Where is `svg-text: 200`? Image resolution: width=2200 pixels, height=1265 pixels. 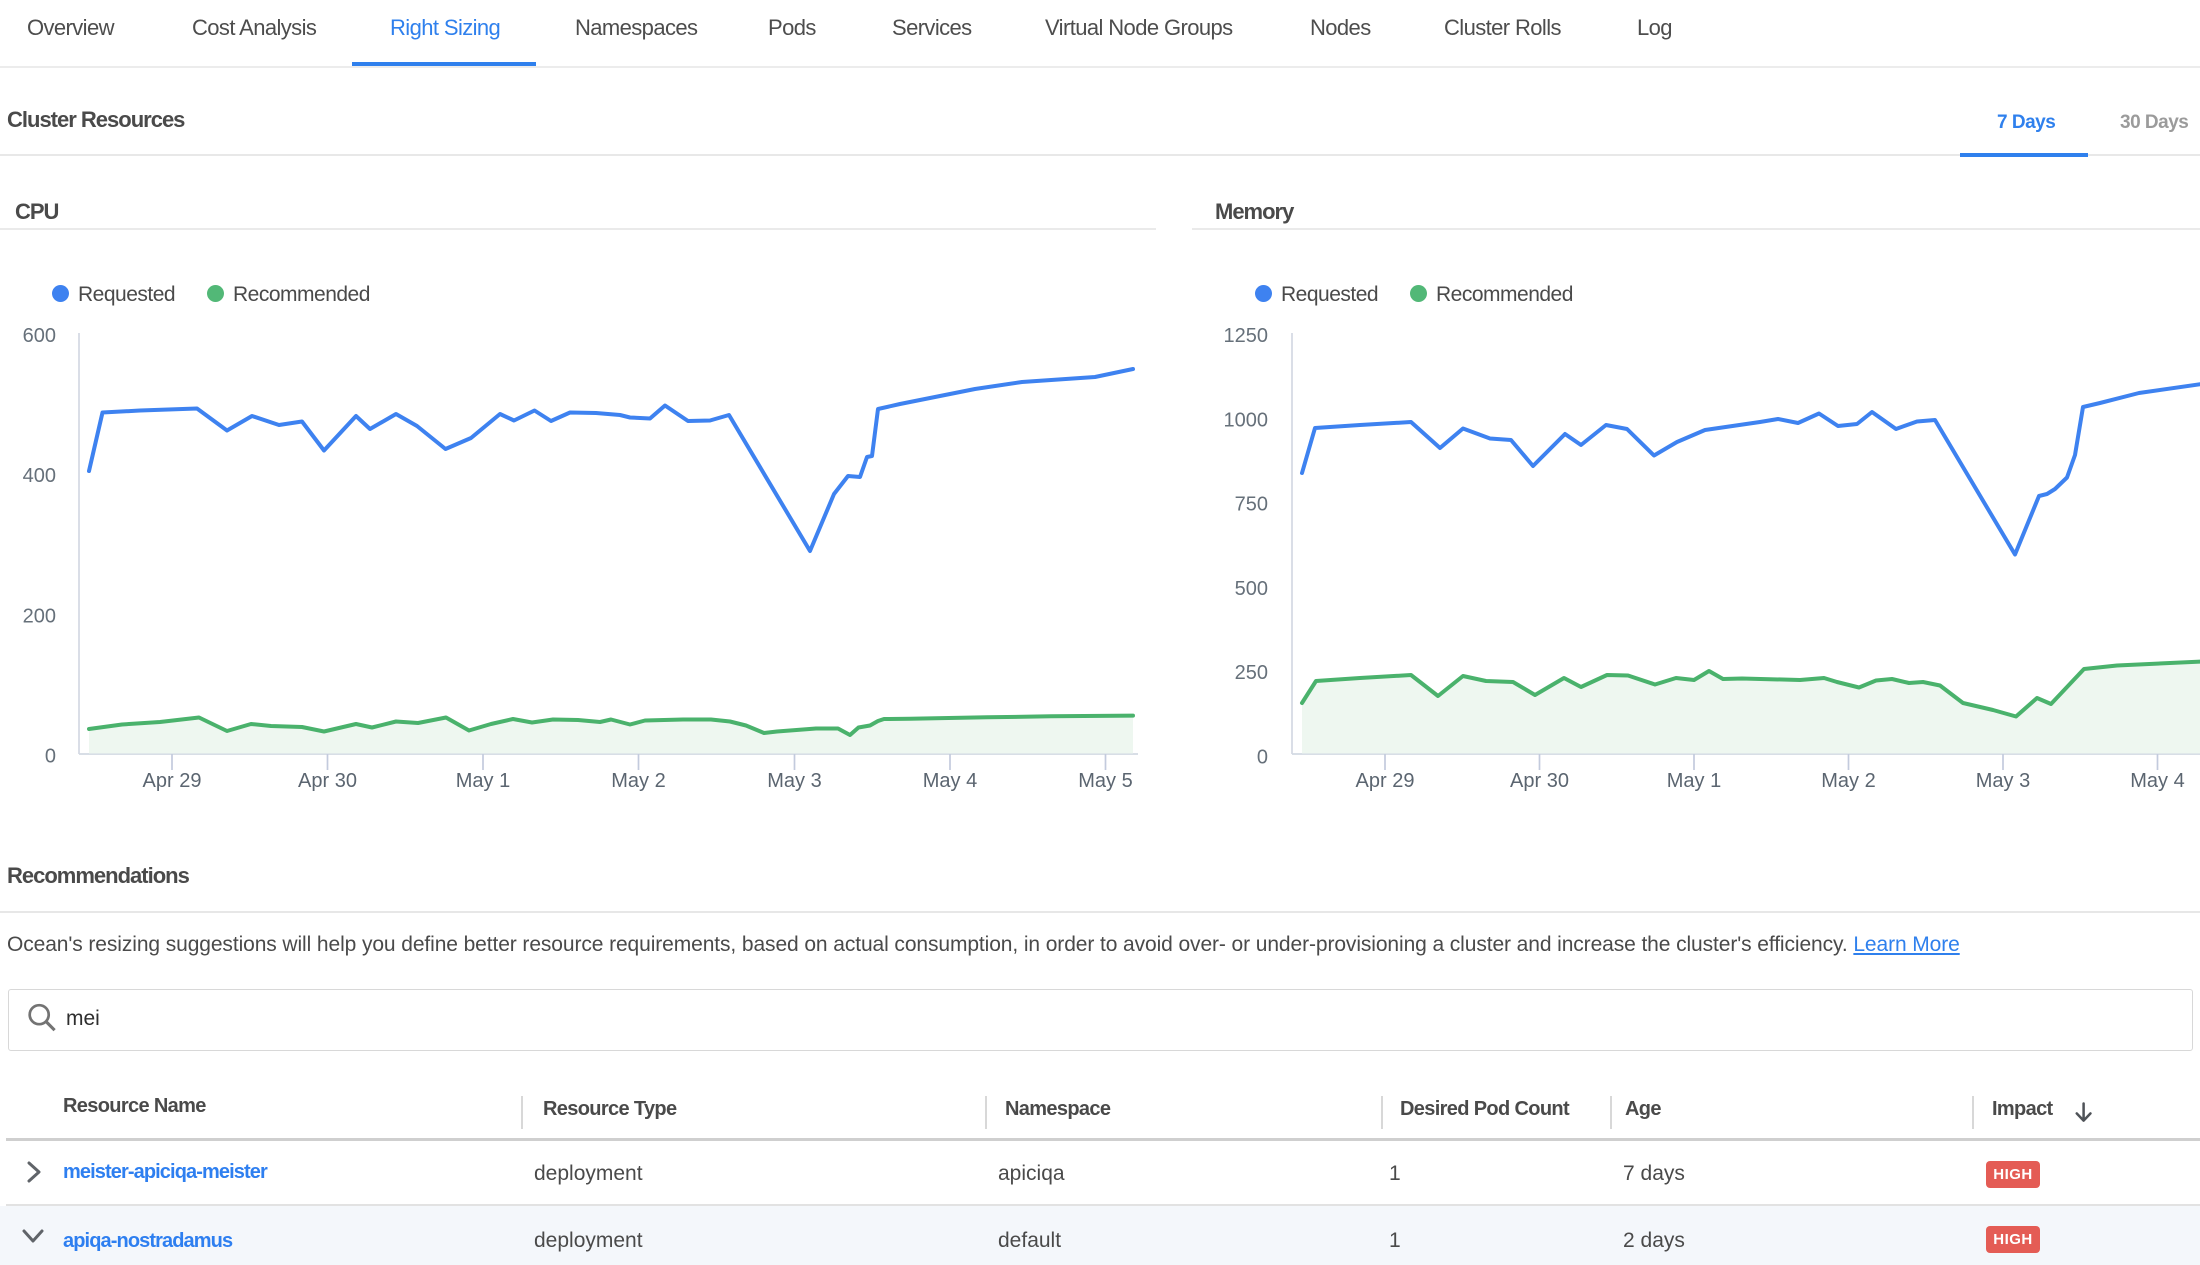 svg-text: 200 is located at coordinates (39, 617).